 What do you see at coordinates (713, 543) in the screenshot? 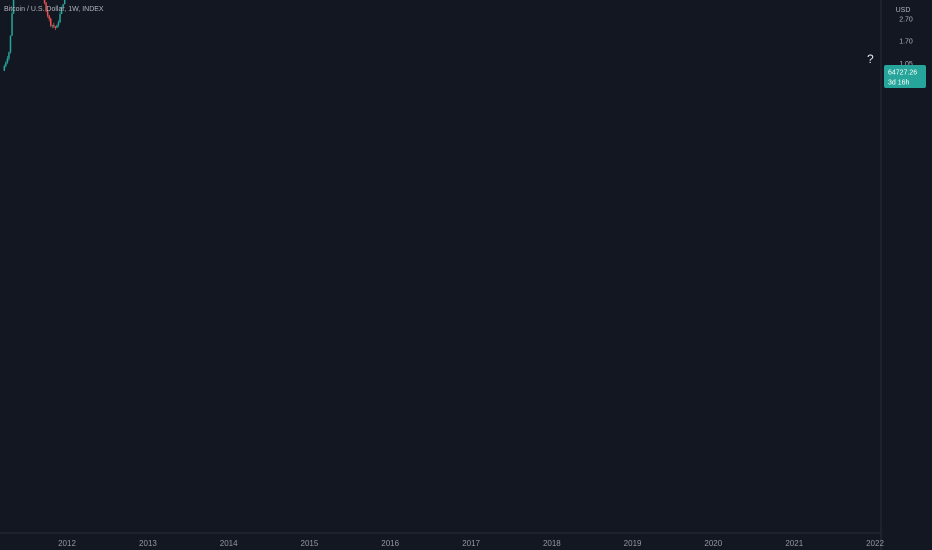
I see `x-tick-label: 2020` at bounding box center [713, 543].